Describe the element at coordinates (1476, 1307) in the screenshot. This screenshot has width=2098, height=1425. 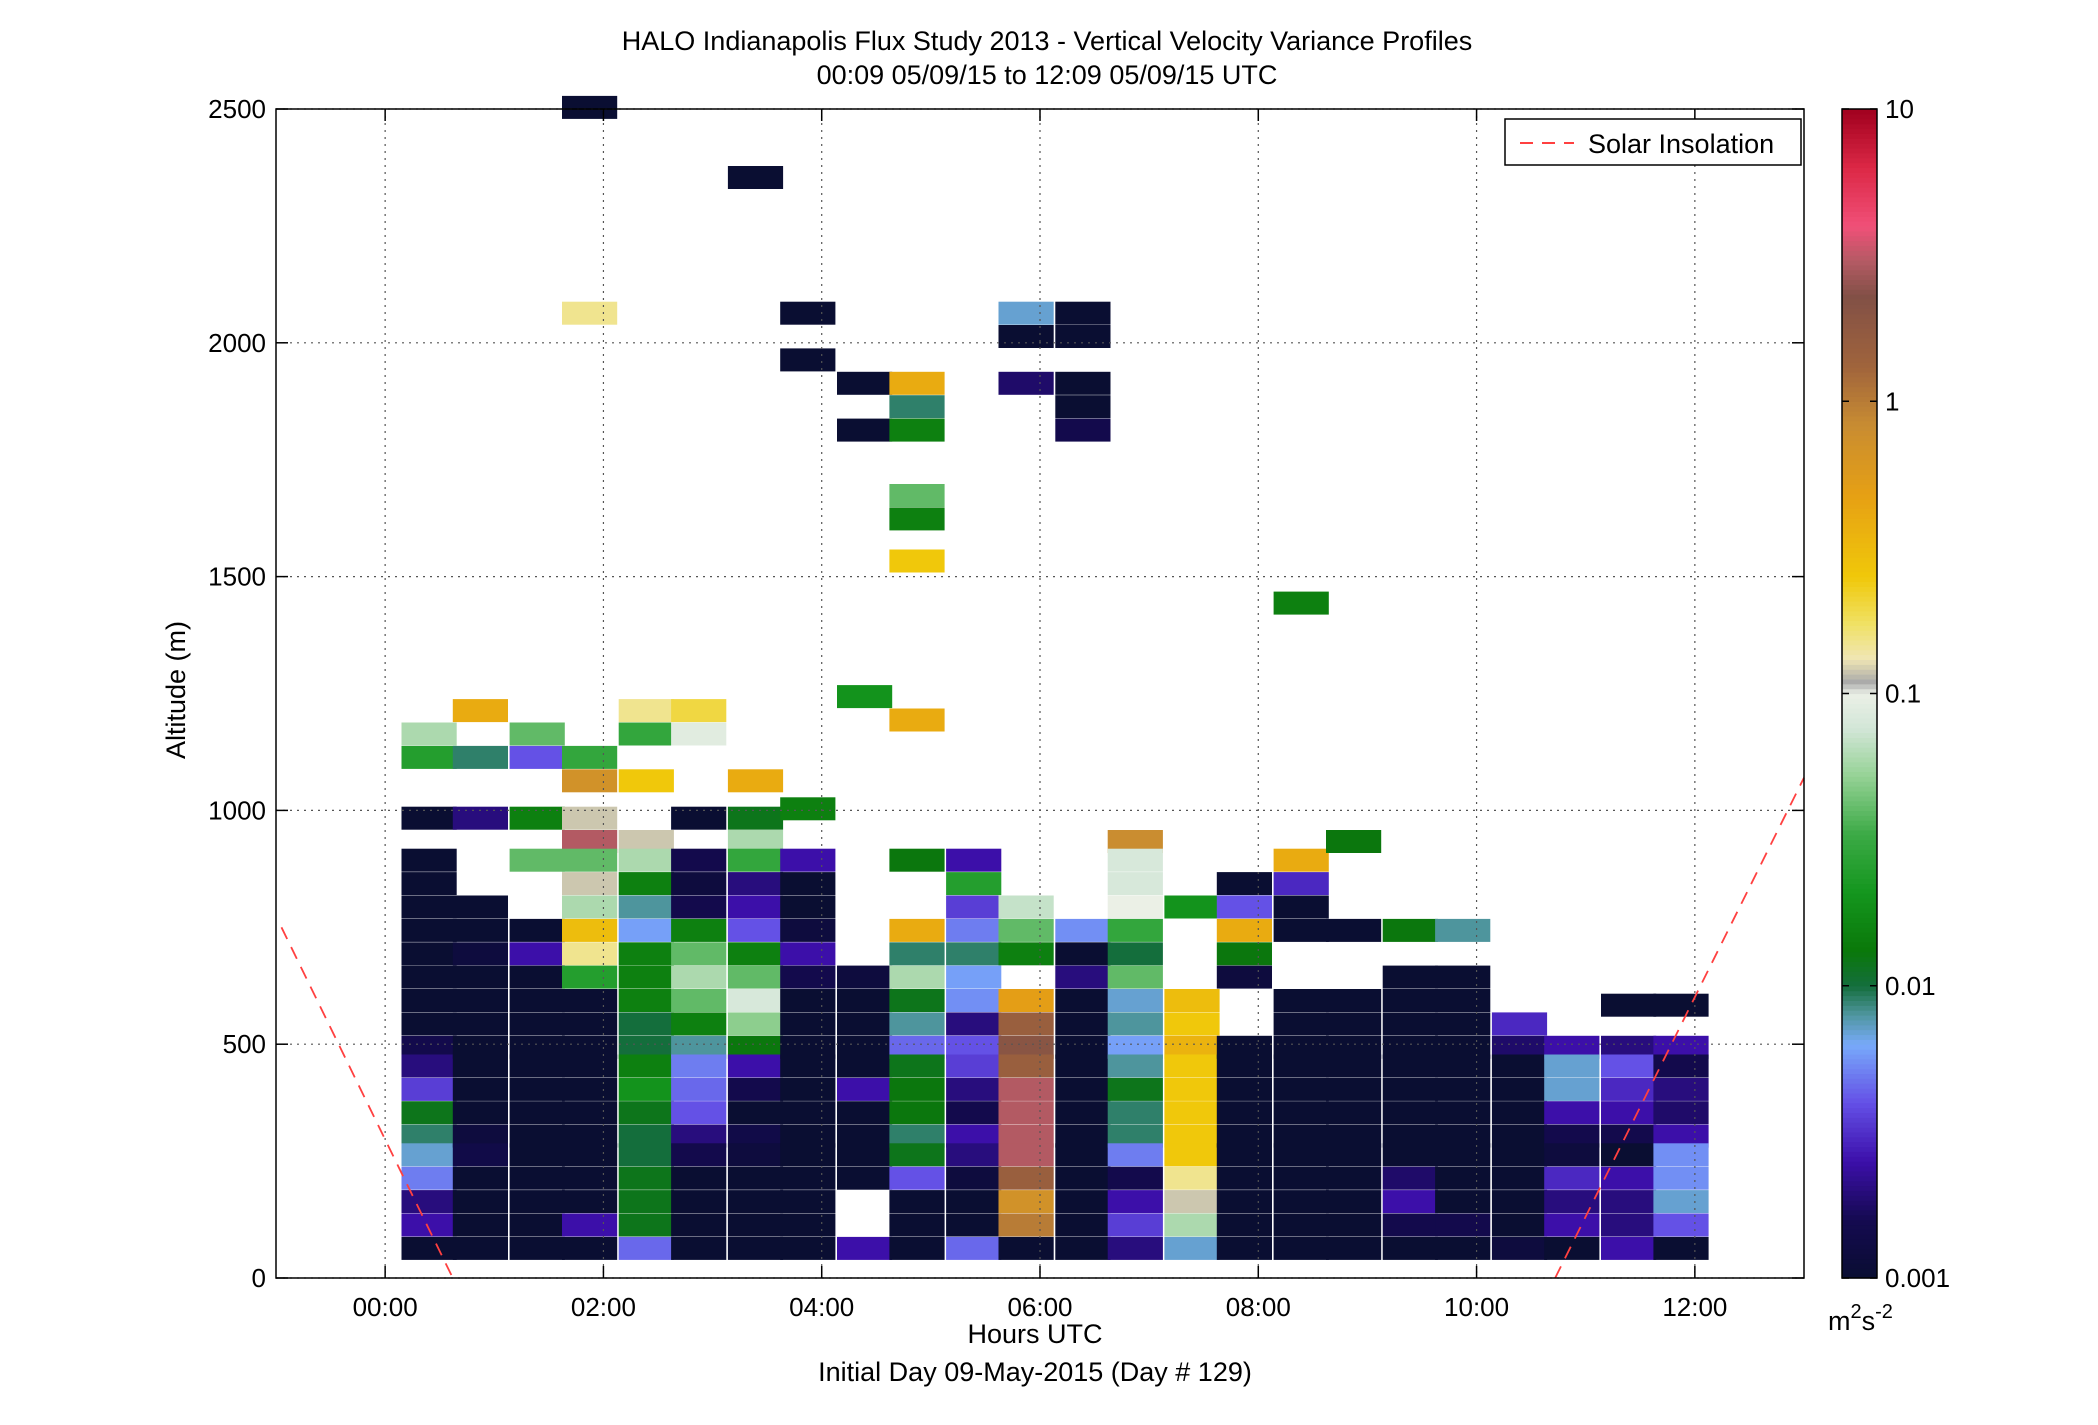
I see `x-tick-label: 10:00` at that location.